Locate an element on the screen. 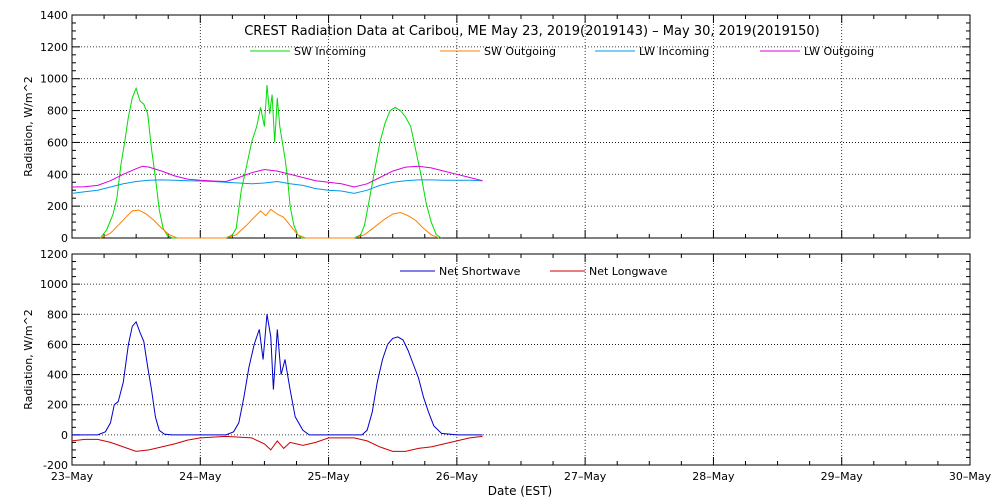 This screenshot has height=504, width=1000. legend-label: SW Incoming is located at coordinates (330, 51).